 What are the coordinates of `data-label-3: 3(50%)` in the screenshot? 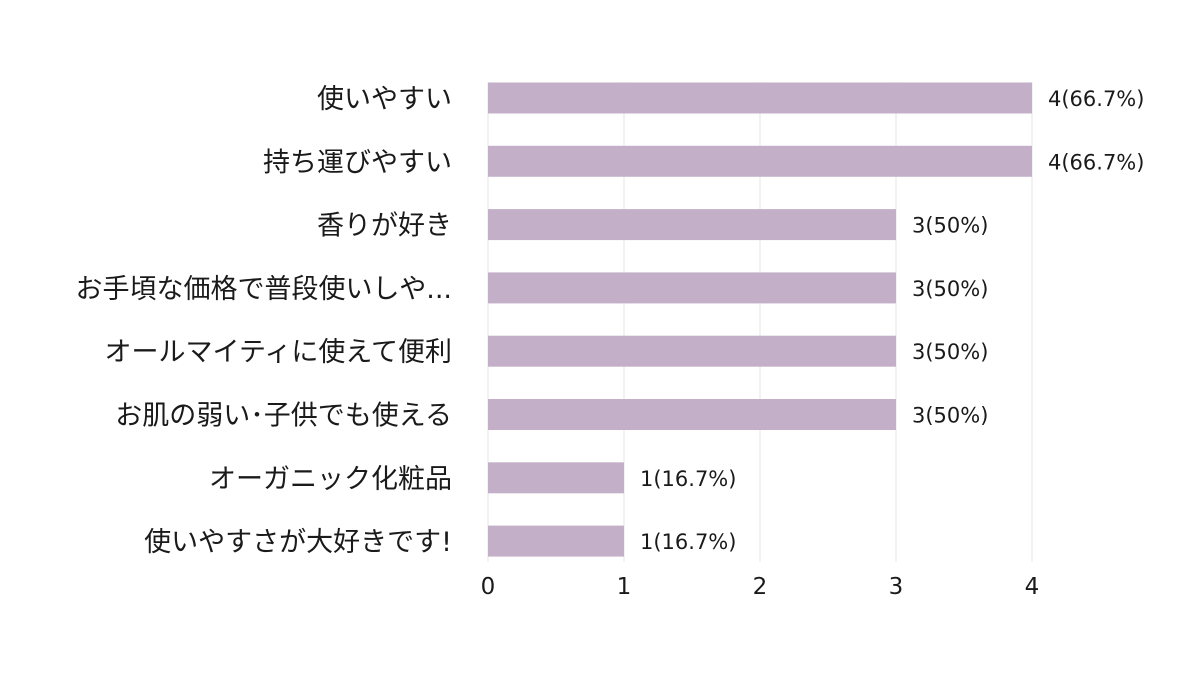 It's located at (950, 289).